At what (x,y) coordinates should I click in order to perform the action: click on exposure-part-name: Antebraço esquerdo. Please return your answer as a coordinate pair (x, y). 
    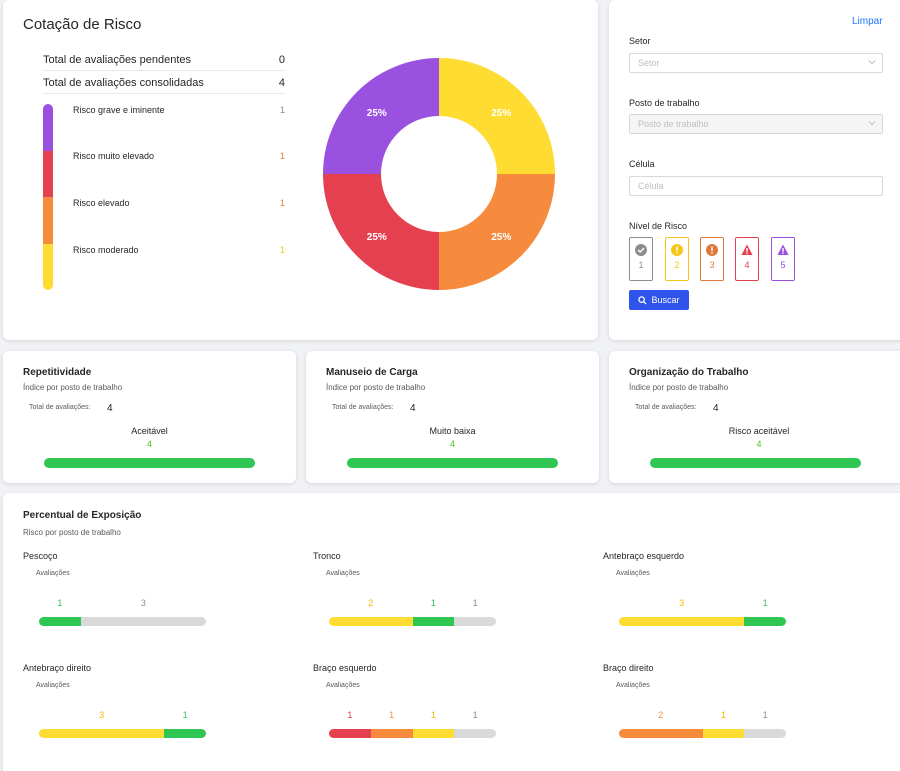
    Looking at the image, I should click on (644, 556).